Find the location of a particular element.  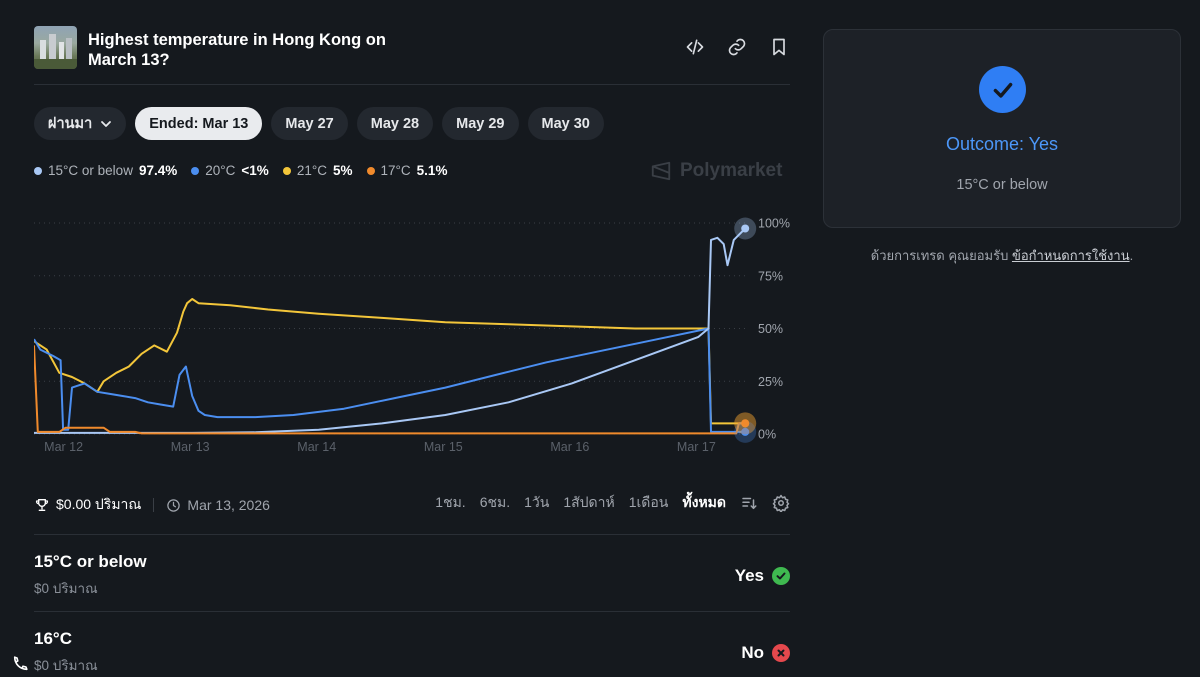

pill-may-27: May 27 is located at coordinates (309, 123).